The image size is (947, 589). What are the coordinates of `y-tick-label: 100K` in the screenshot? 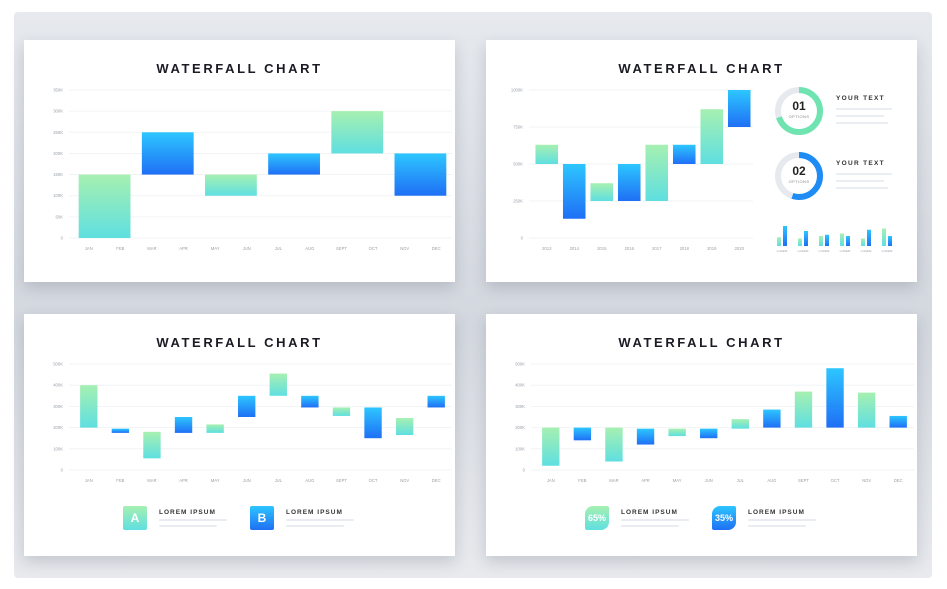 It's located at (58, 448).